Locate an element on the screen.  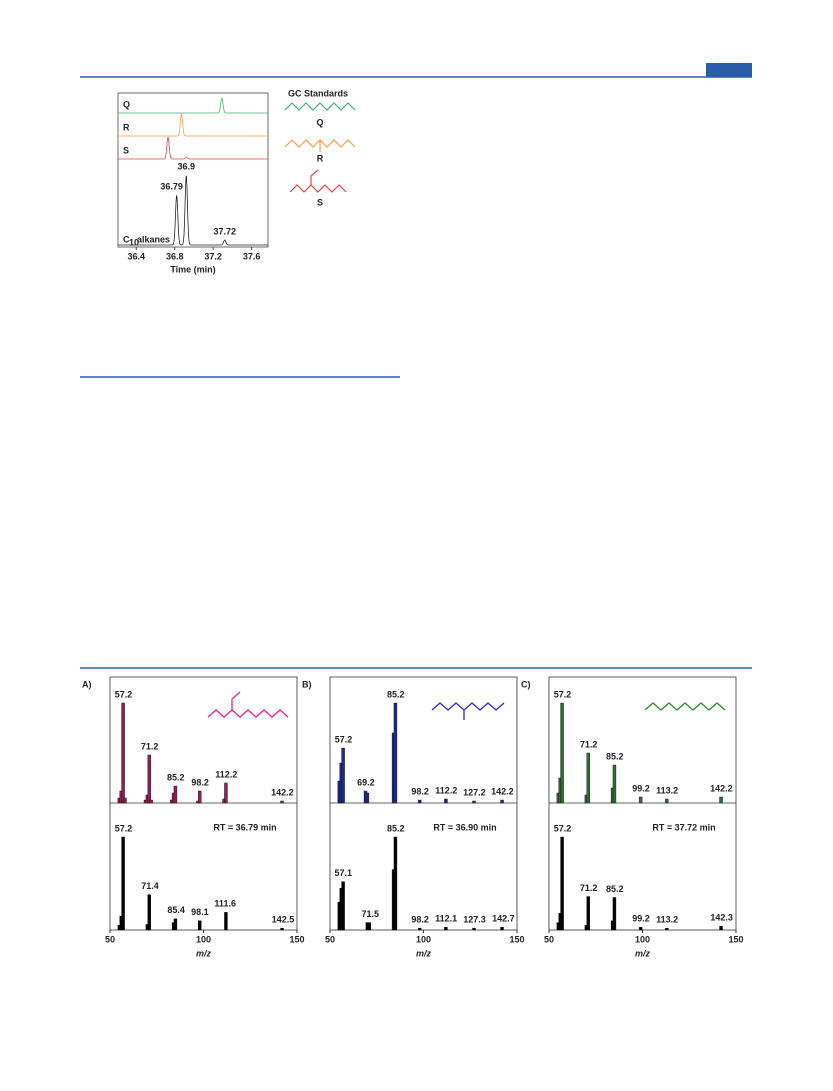
molecule-q is located at coordinates (320, 106).